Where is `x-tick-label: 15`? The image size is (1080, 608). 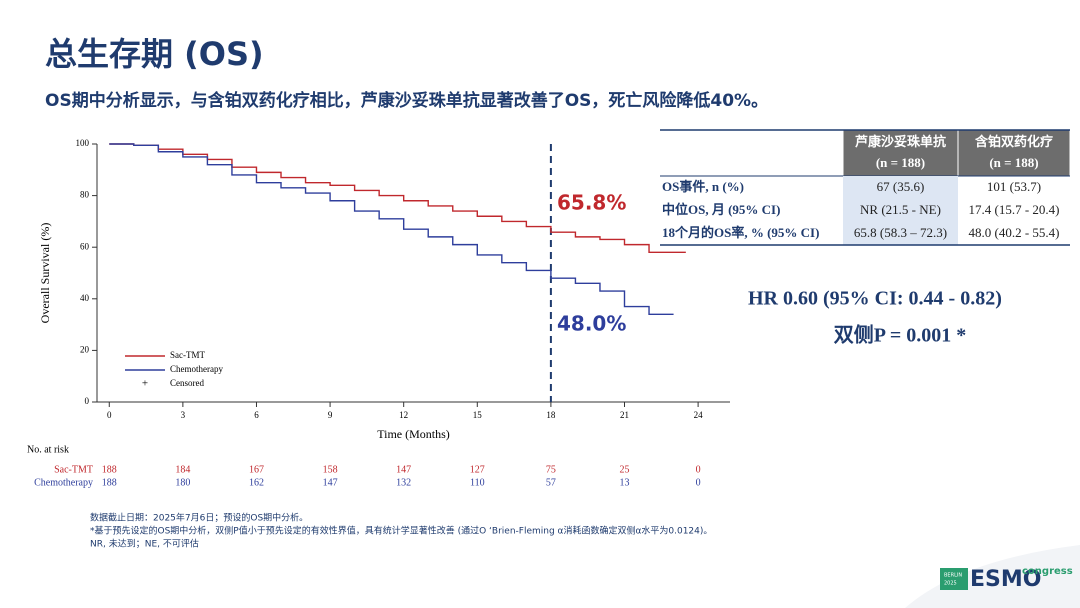
x-tick-label: 15 is located at coordinates (478, 415).